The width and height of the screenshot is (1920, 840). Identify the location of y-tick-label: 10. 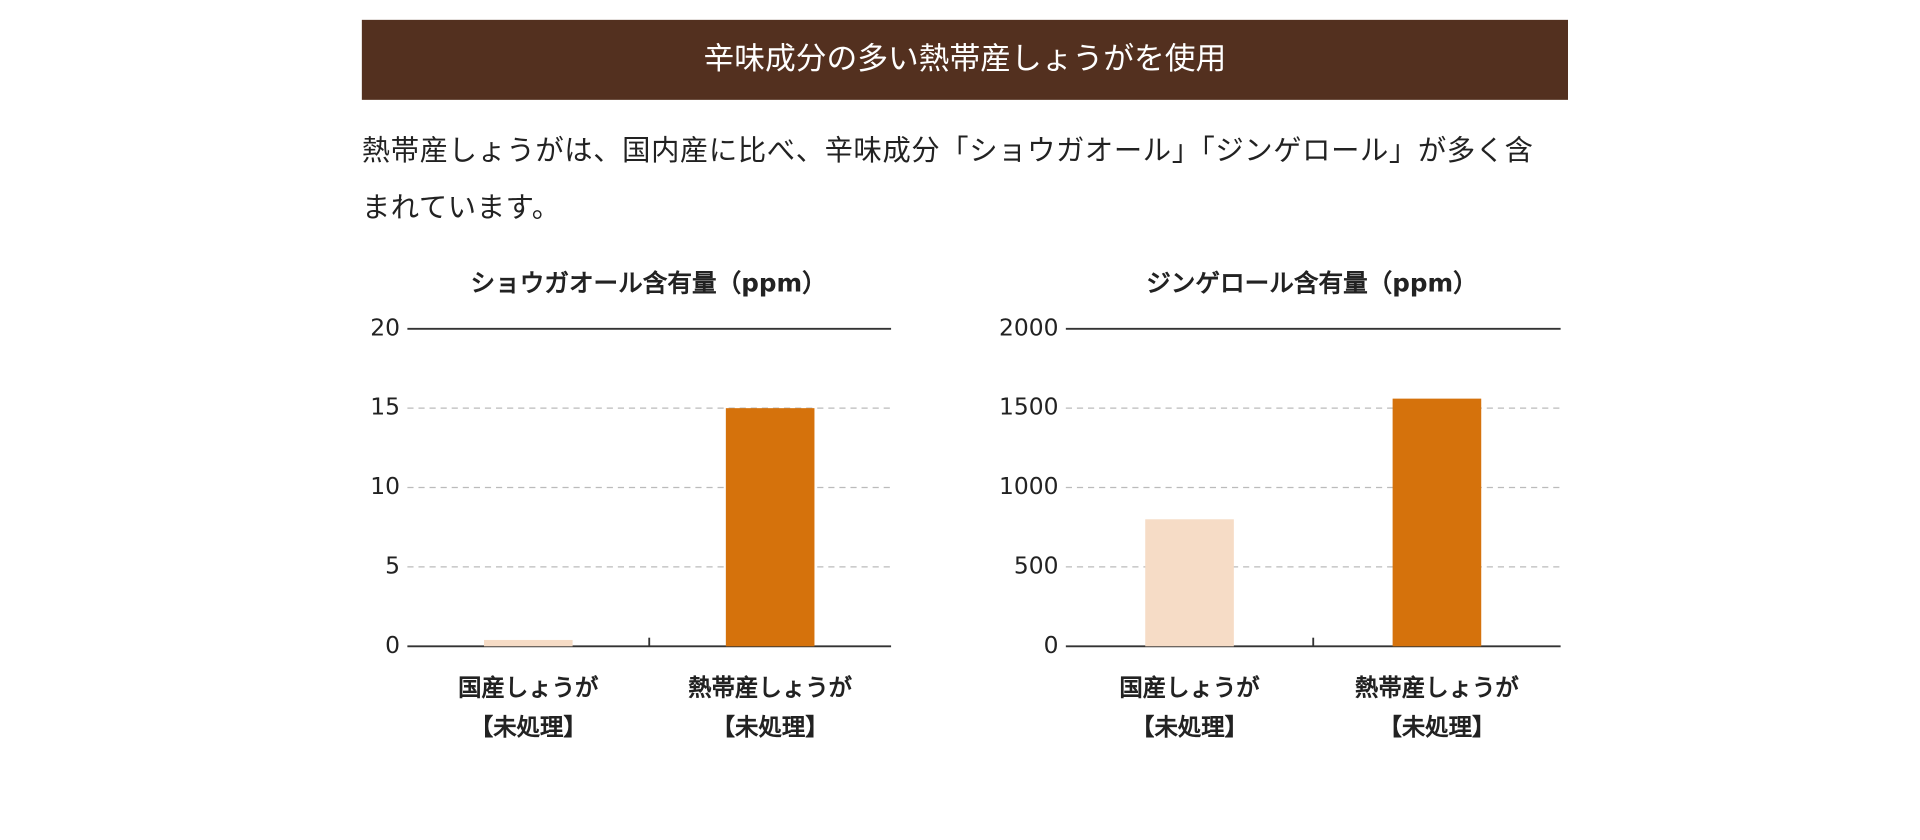
(385, 486).